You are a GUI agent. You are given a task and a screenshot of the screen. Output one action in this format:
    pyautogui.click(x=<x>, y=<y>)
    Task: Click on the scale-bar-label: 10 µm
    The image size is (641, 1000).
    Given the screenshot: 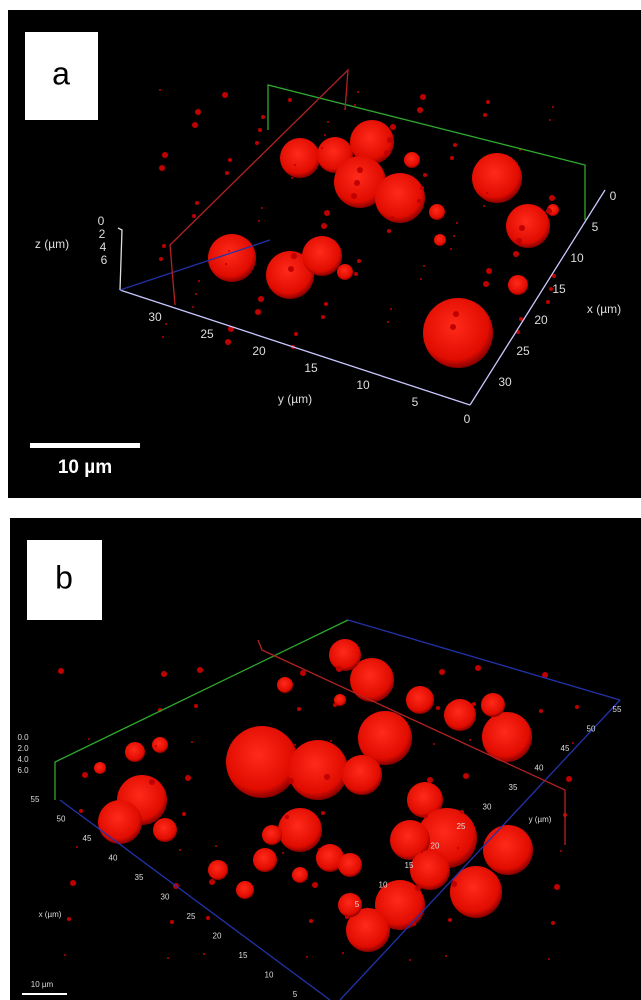 What is the action you would take?
    pyautogui.click(x=42, y=984)
    